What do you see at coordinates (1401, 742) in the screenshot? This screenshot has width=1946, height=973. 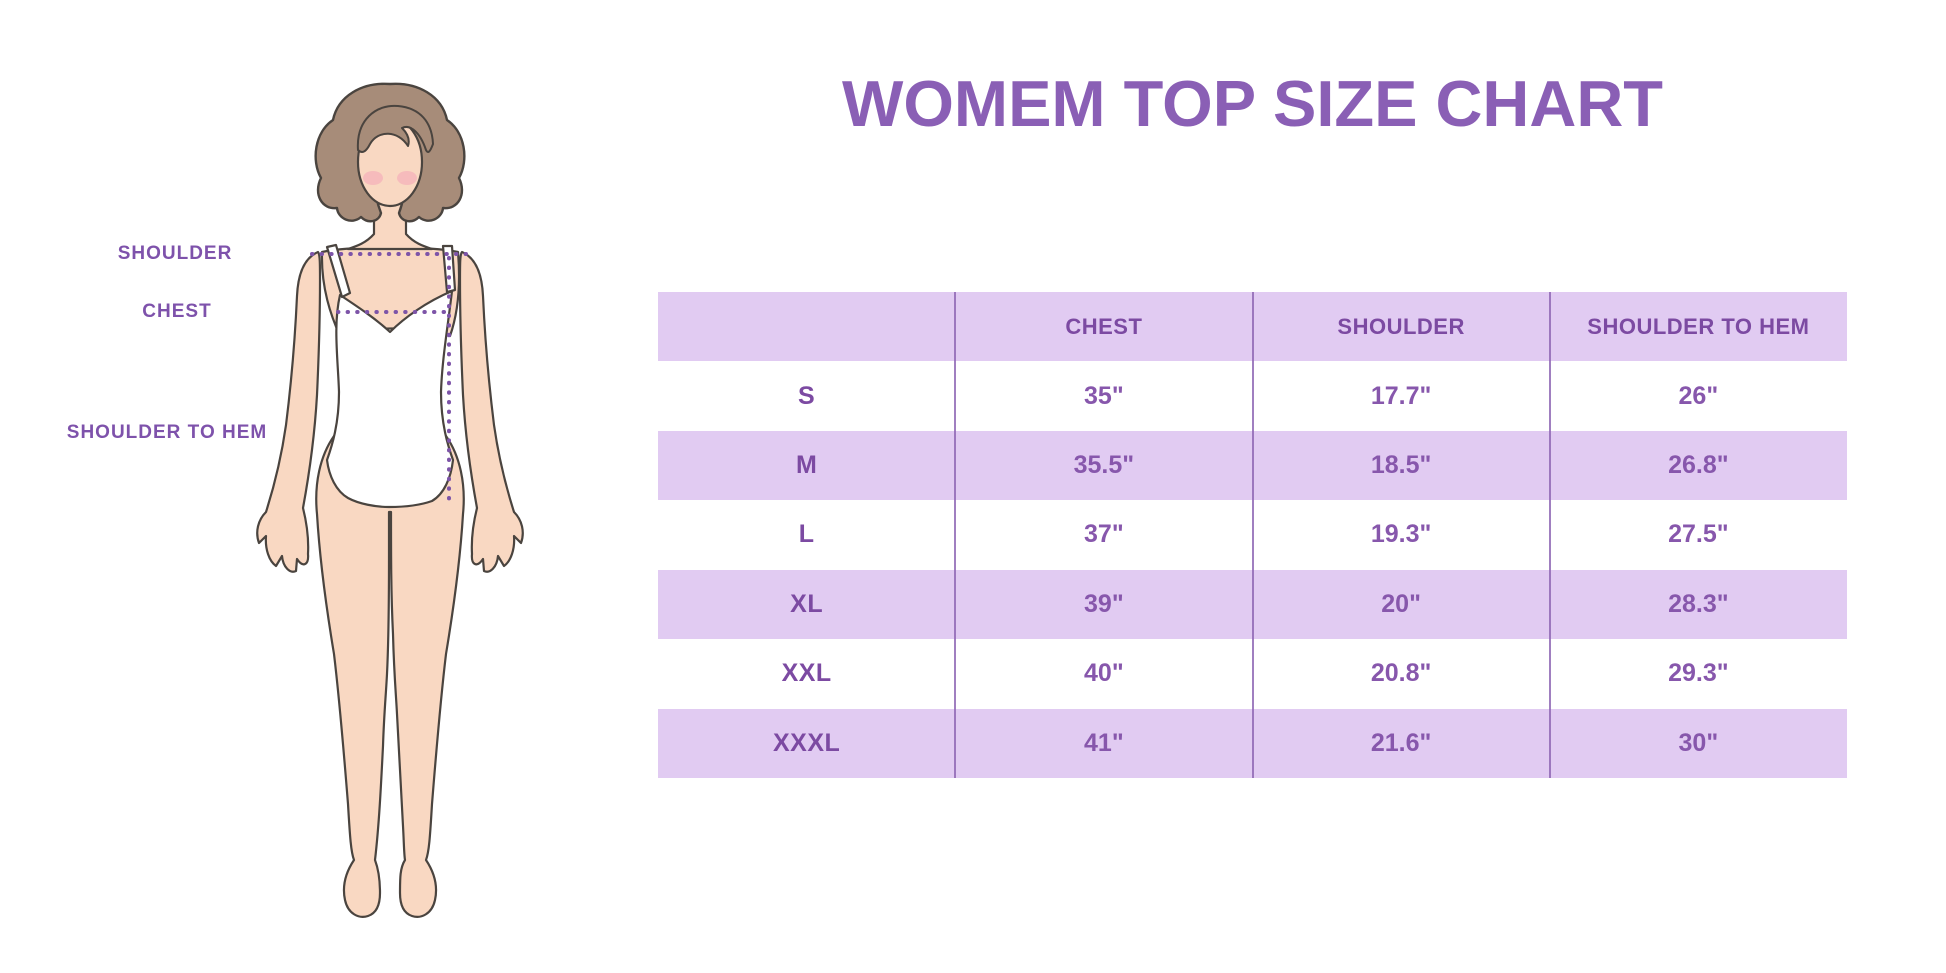 I see `shoulder-value: 21.6"` at bounding box center [1401, 742].